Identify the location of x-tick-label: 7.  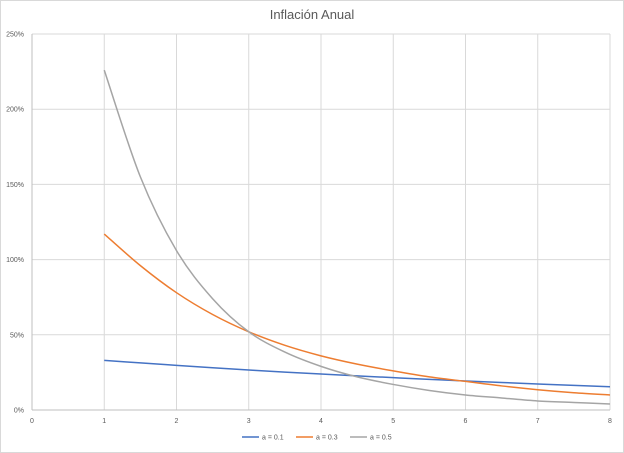
(538, 421).